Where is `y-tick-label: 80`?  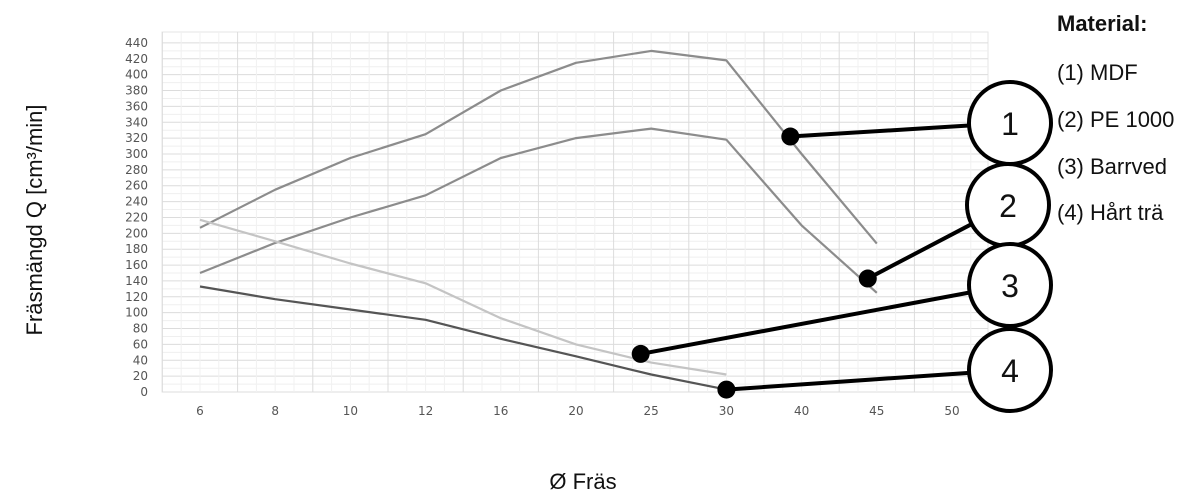
y-tick-label: 80 is located at coordinates (140, 329).